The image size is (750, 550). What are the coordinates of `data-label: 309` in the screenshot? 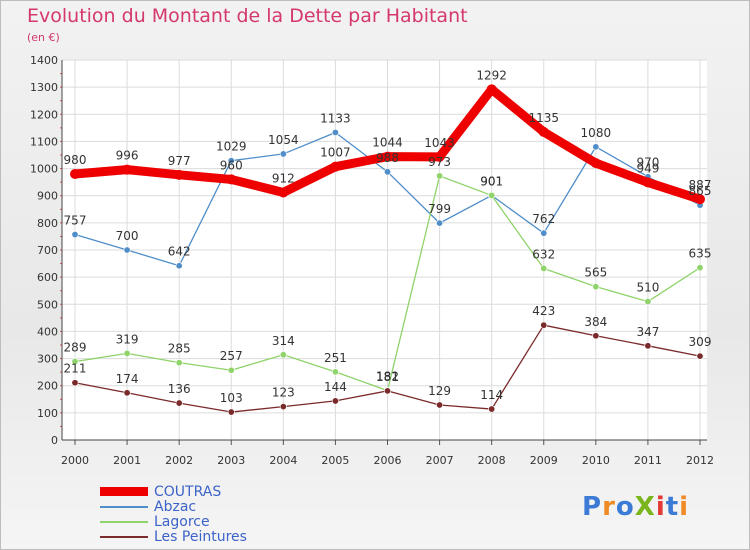 It's located at (700, 342).